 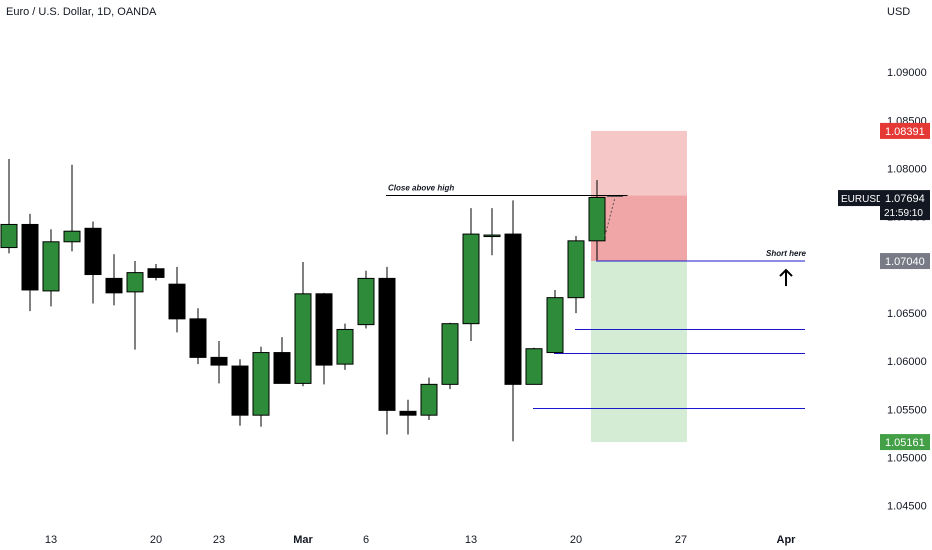 I want to click on x-tick-label: 6, so click(x=366, y=540).